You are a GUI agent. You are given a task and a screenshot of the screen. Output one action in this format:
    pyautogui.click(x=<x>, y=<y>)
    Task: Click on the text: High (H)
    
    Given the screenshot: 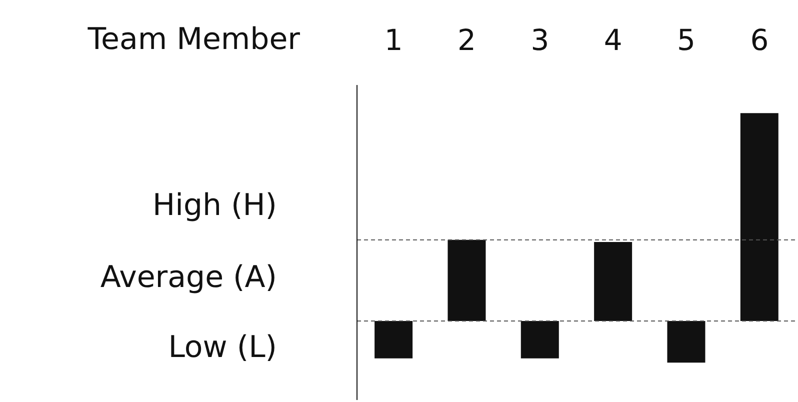 What is the action you would take?
    pyautogui.click(x=214, y=205)
    